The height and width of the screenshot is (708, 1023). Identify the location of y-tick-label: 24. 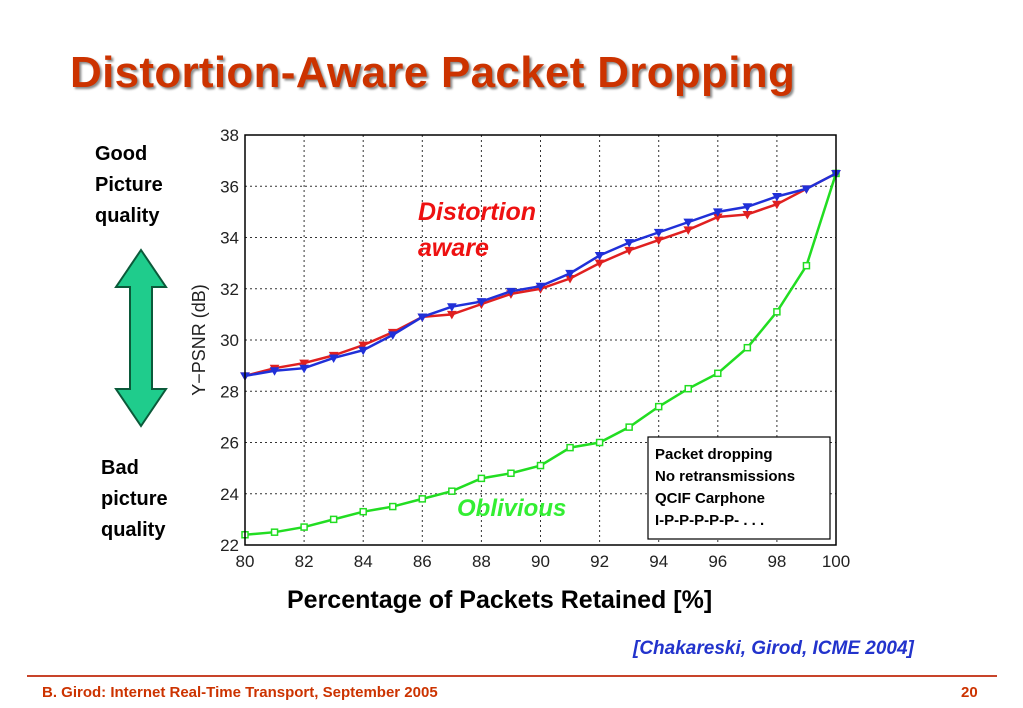
(229, 494).